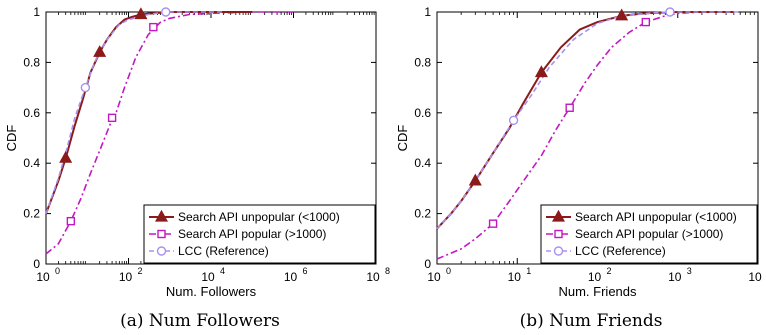 The width and height of the screenshot is (766, 335). I want to click on x-tick-exponent: 8, so click(387, 271).